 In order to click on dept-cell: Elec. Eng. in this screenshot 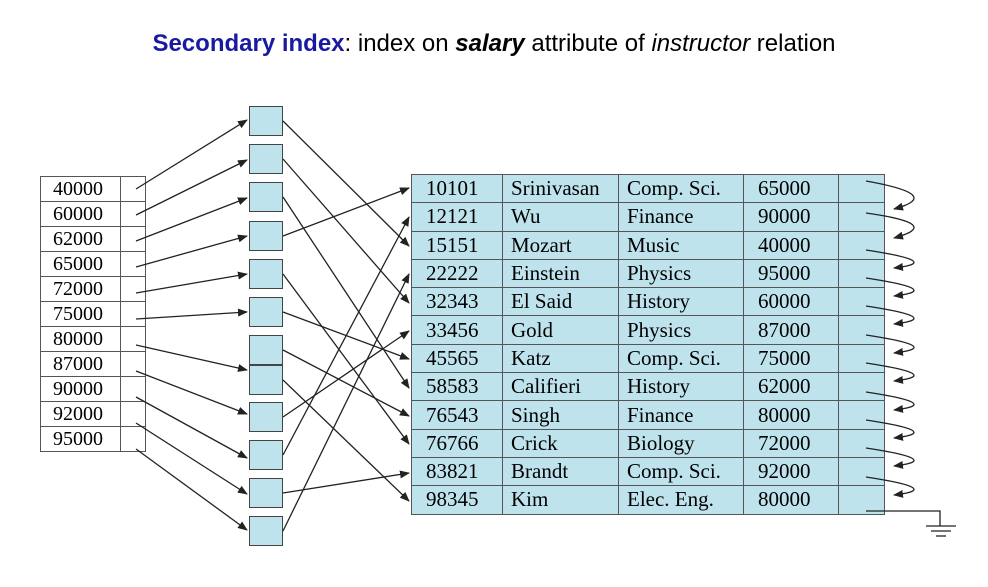, I will do `click(681, 500)`.